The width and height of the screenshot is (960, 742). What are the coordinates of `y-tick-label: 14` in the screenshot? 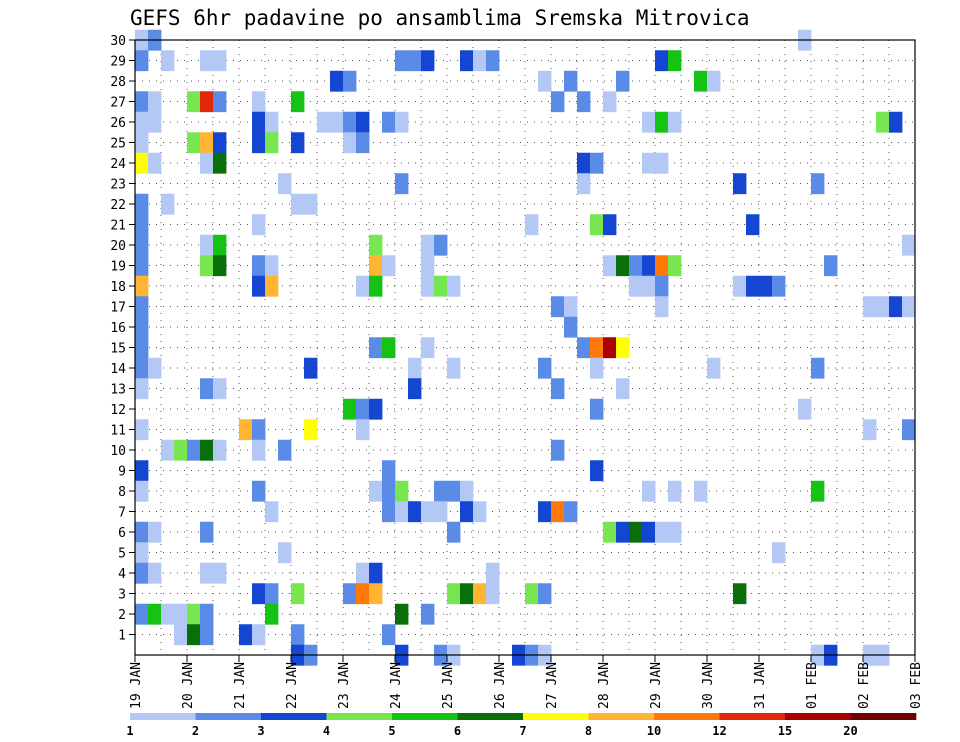 It's located at (118, 369).